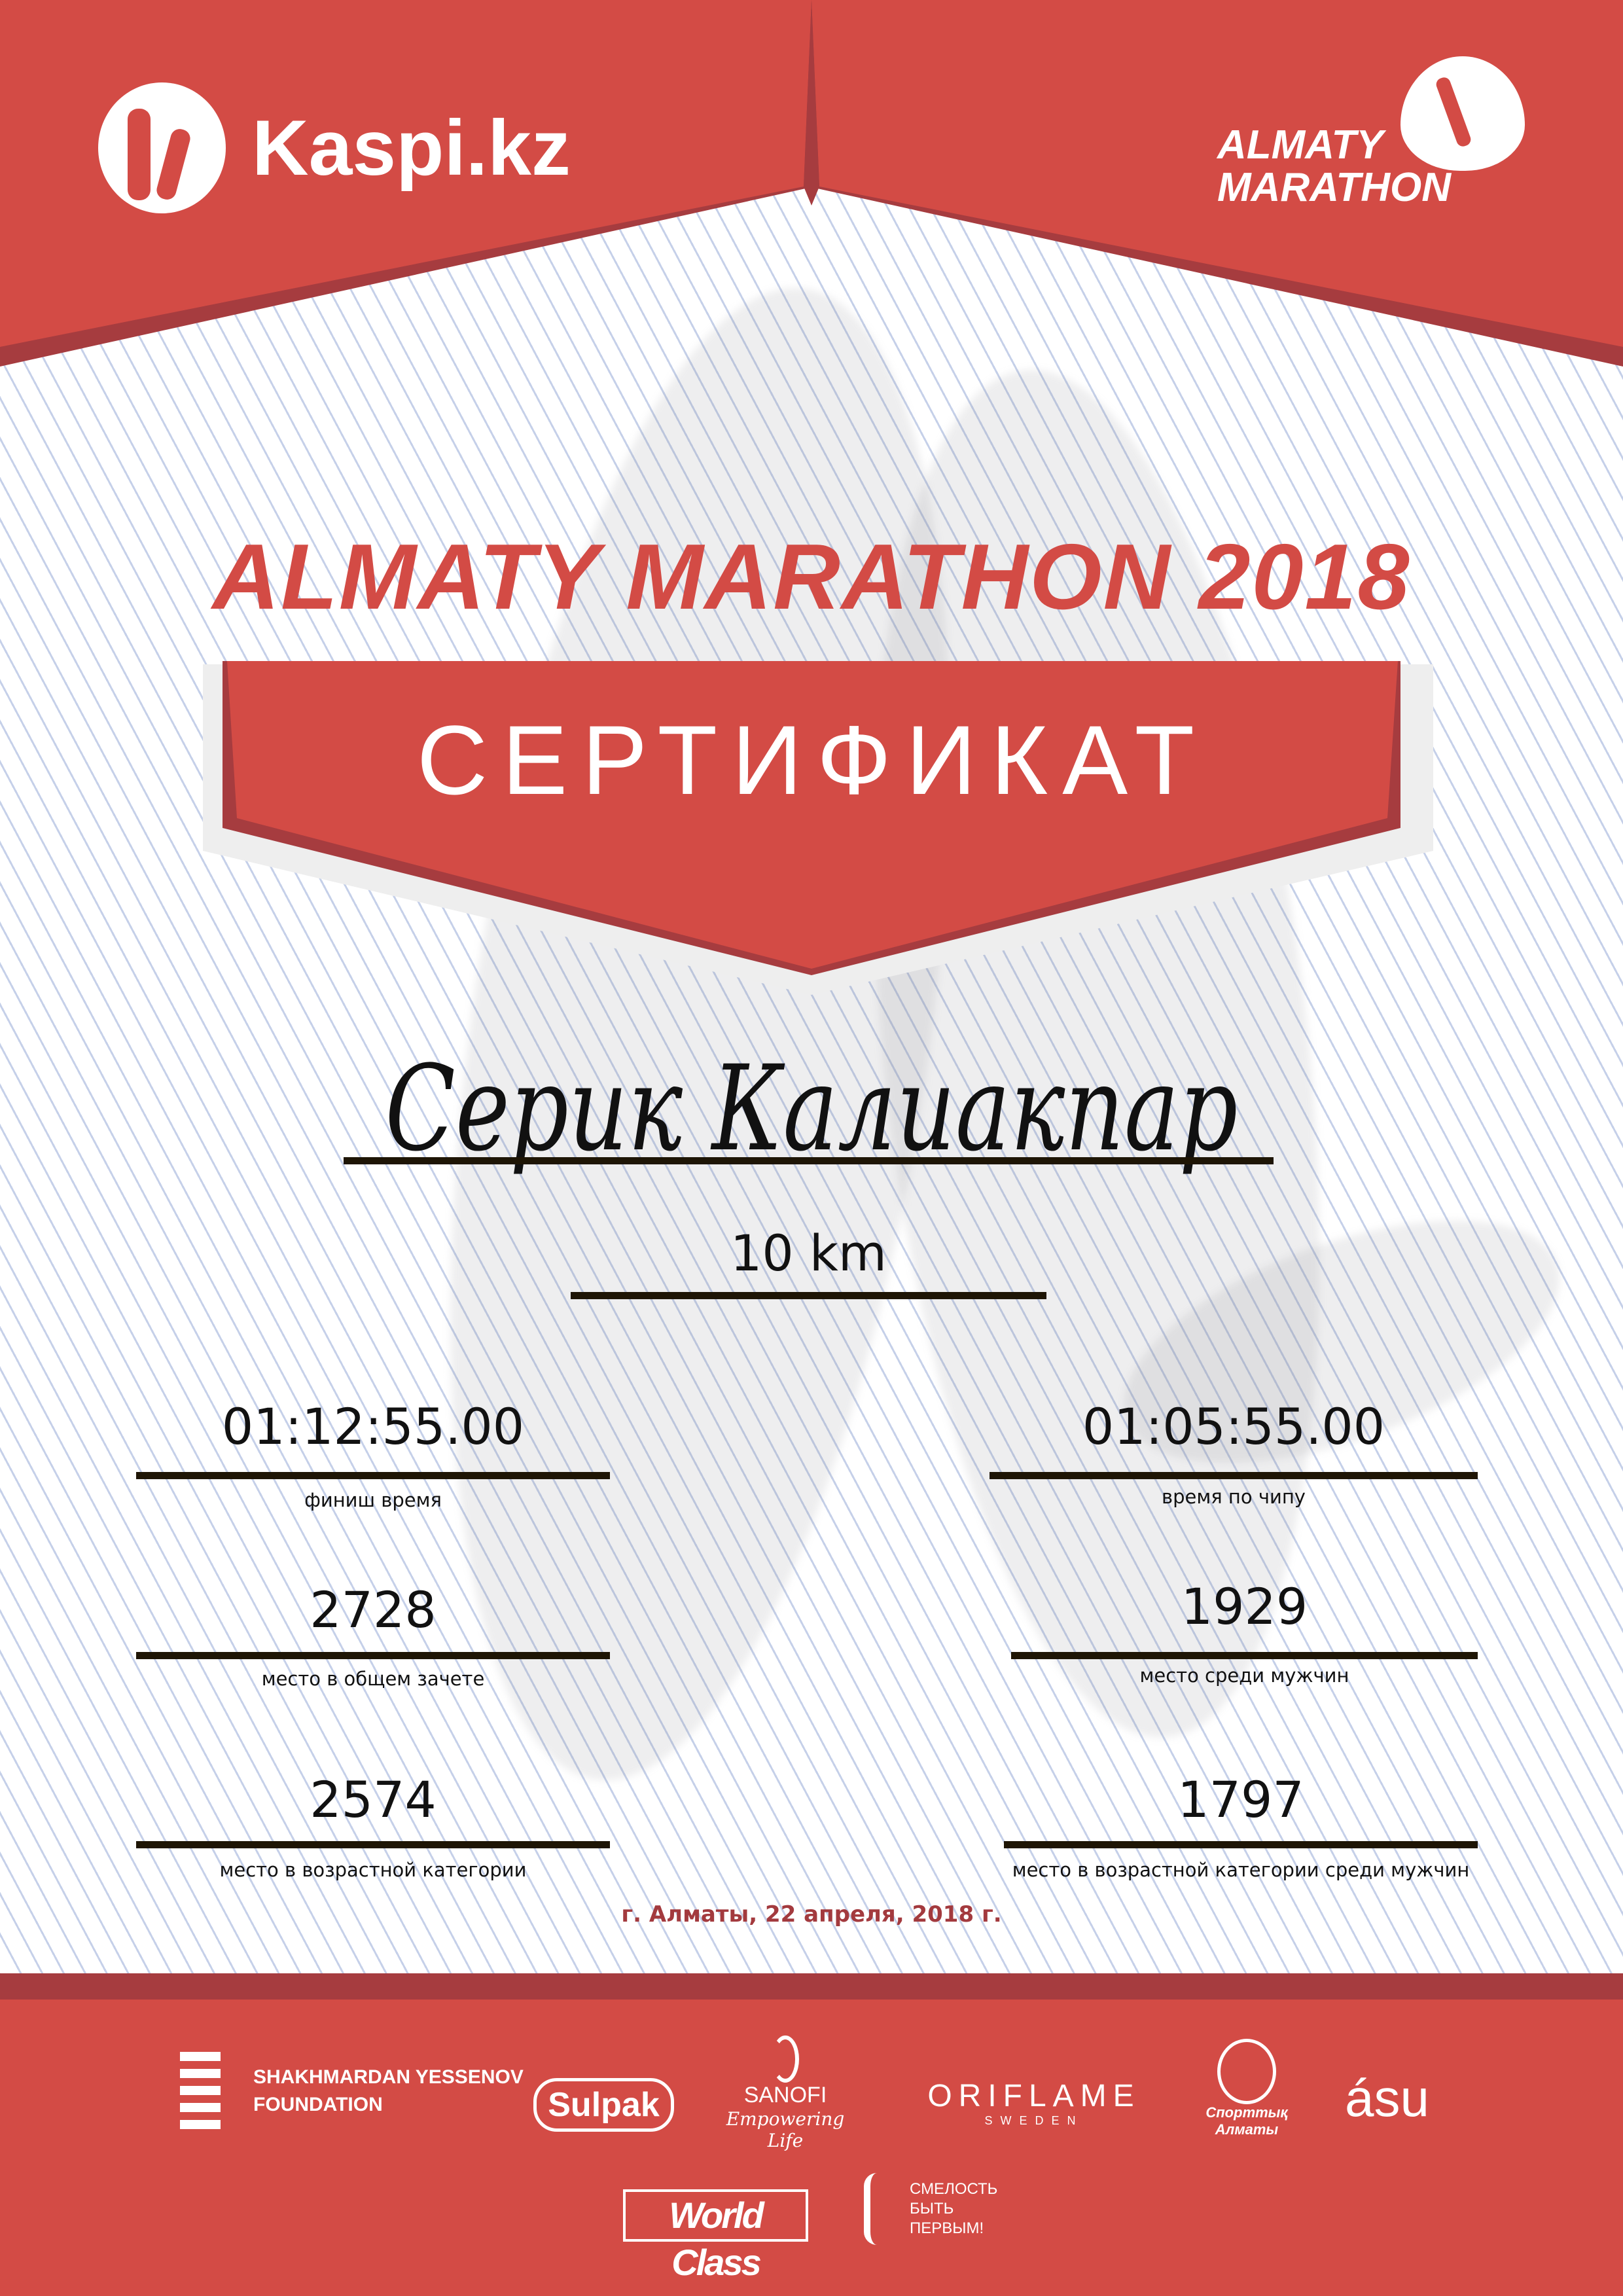 The image size is (1623, 2296). What do you see at coordinates (786, 2129) in the screenshot?
I see `sanofi-tagline: Empowering Life` at bounding box center [786, 2129].